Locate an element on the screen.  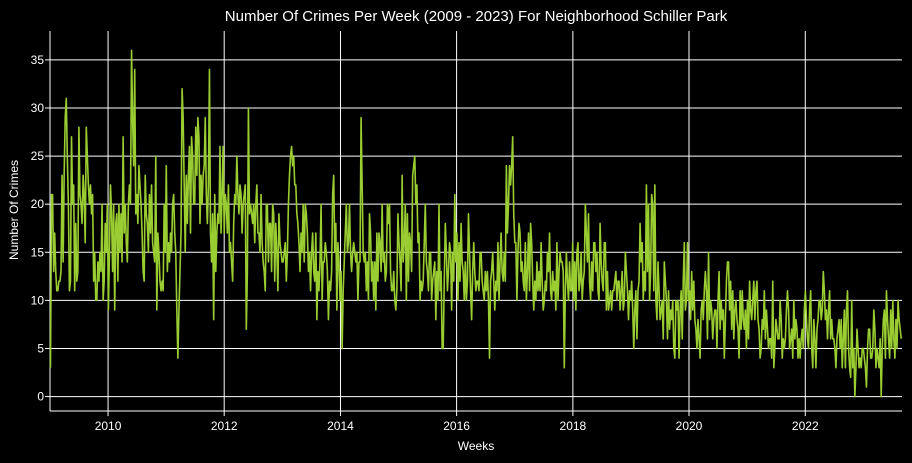
x-tick-label: 2014 is located at coordinates (340, 426).